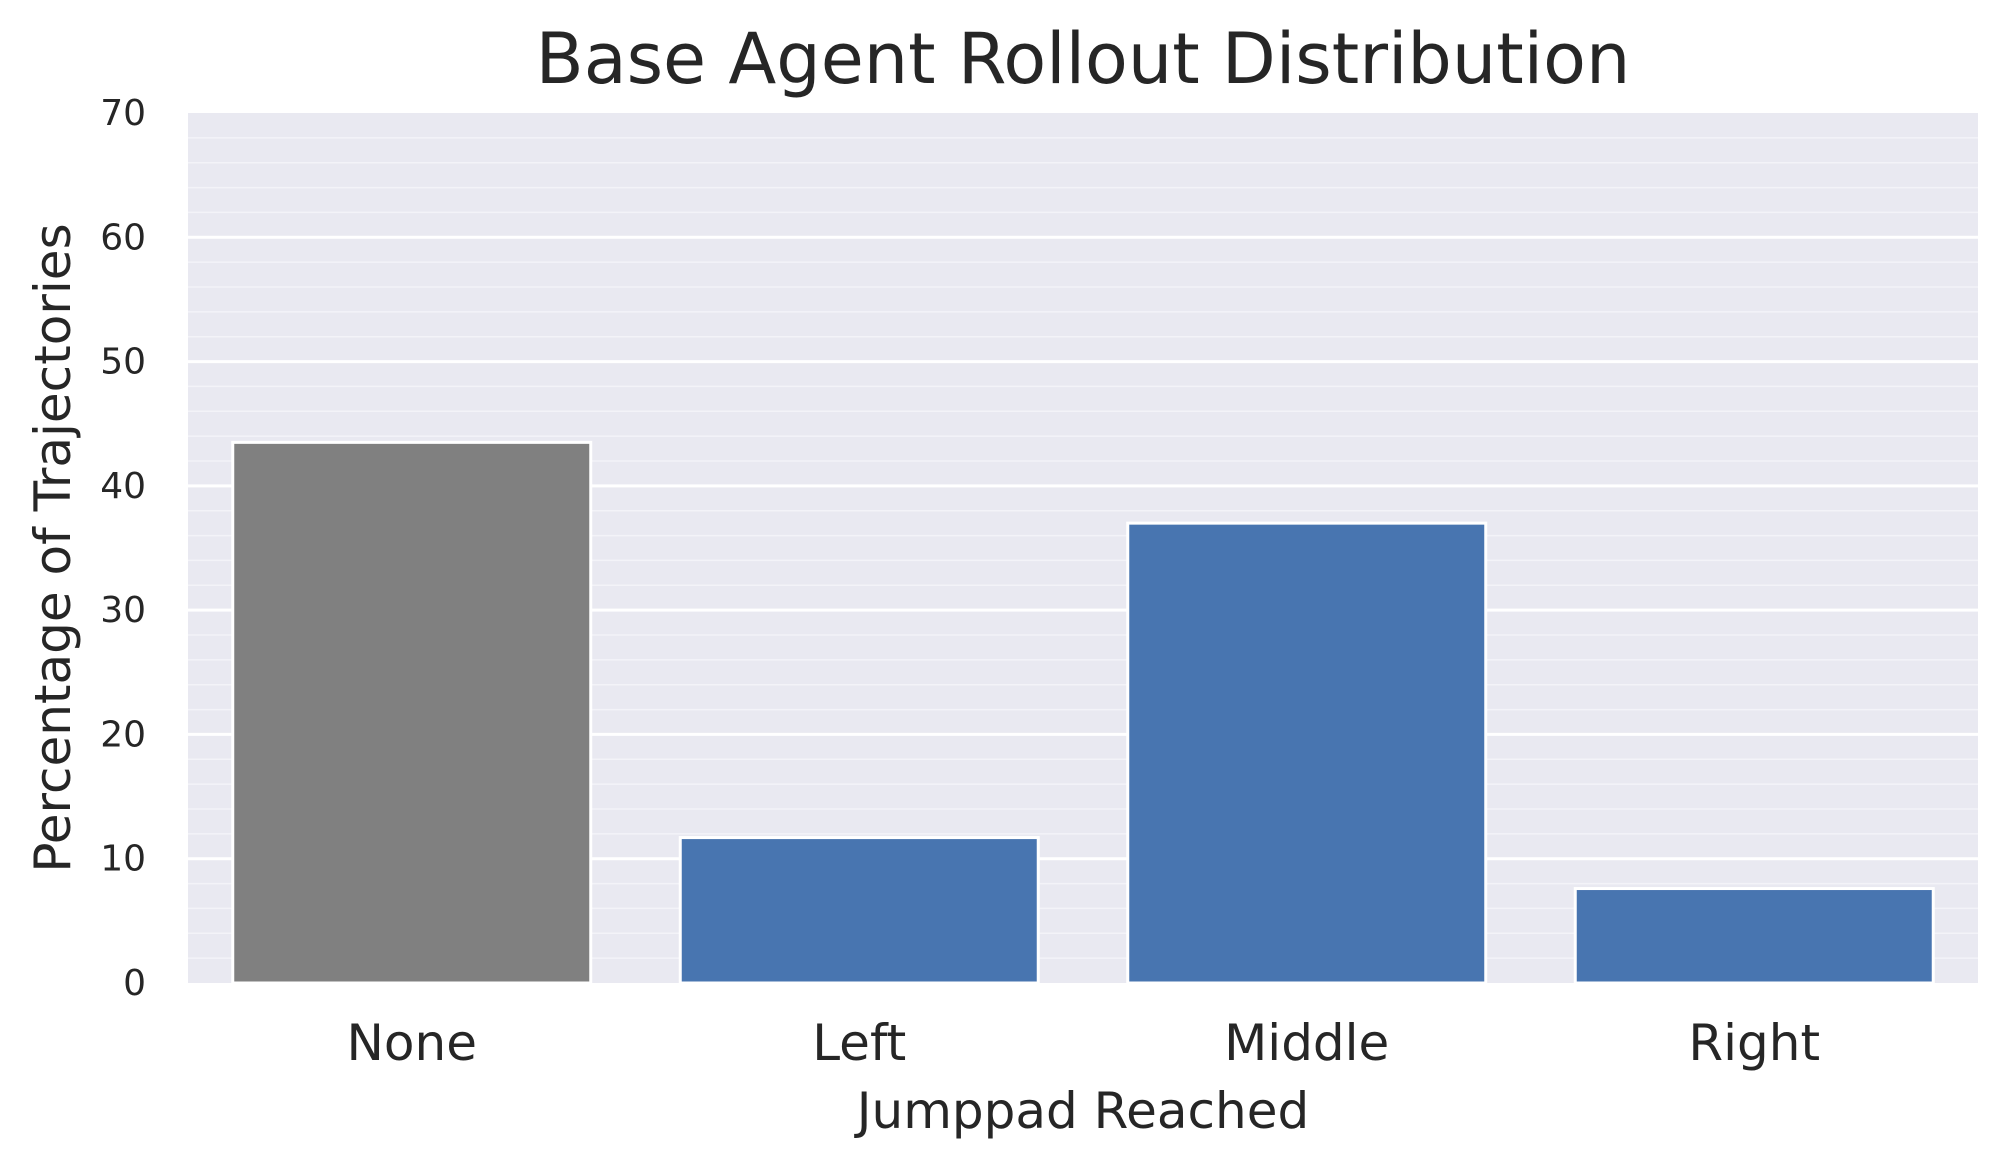 The height and width of the screenshot is (1165, 1998). What do you see at coordinates (412, 1043) in the screenshot?
I see `x-tick-label: None` at bounding box center [412, 1043].